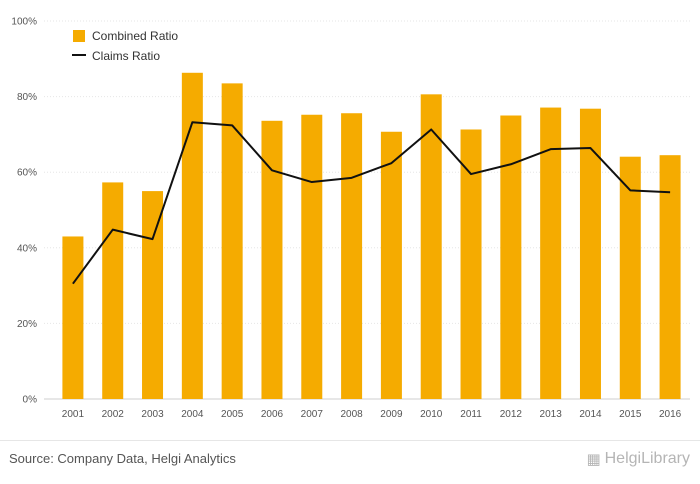  Describe the element at coordinates (312, 414) in the screenshot. I see `x-tick-label: 2007` at that location.